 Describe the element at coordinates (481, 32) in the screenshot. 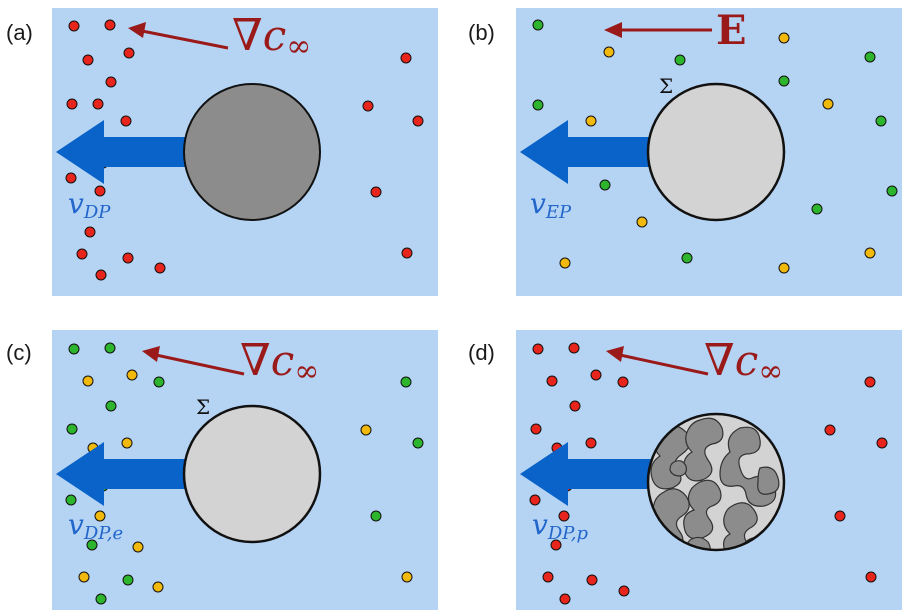

I see `panel-b-label: (b)` at that location.